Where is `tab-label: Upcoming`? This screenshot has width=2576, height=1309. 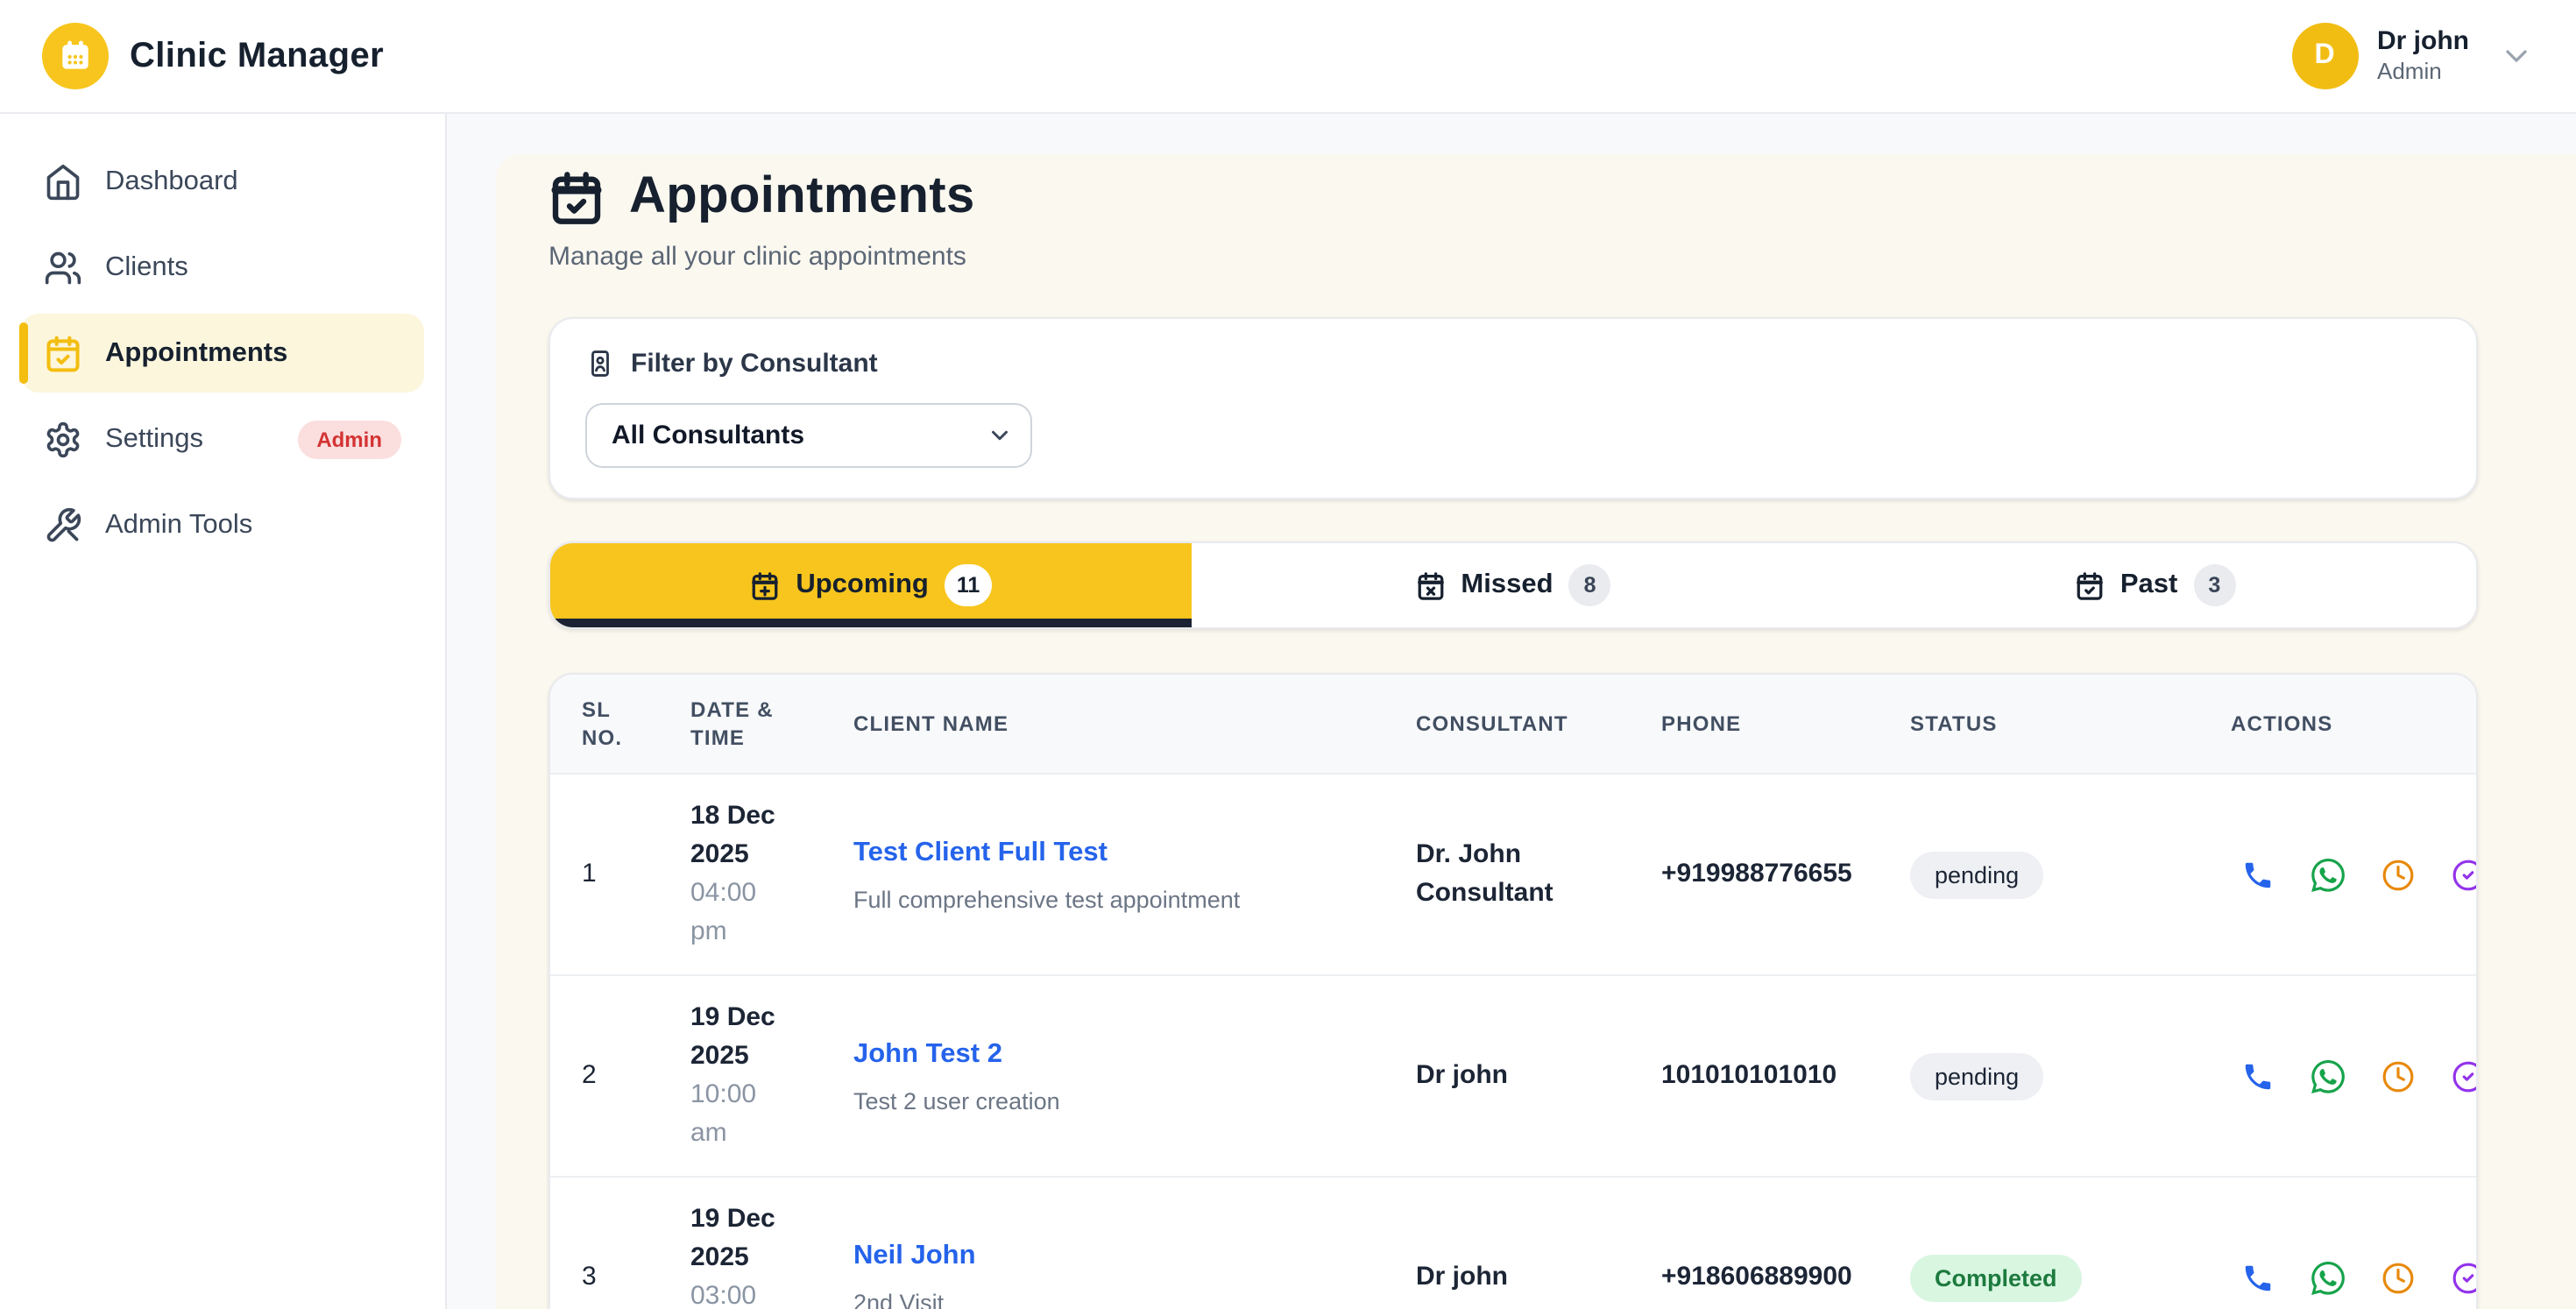
tab-label: Upcoming is located at coordinates (862, 584).